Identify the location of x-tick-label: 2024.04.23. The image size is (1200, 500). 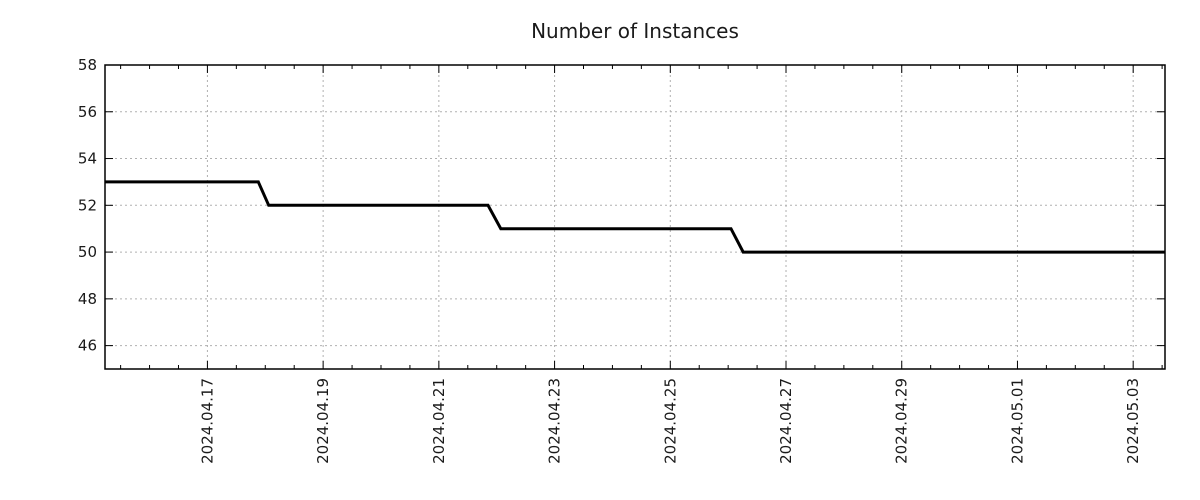
(555, 421).